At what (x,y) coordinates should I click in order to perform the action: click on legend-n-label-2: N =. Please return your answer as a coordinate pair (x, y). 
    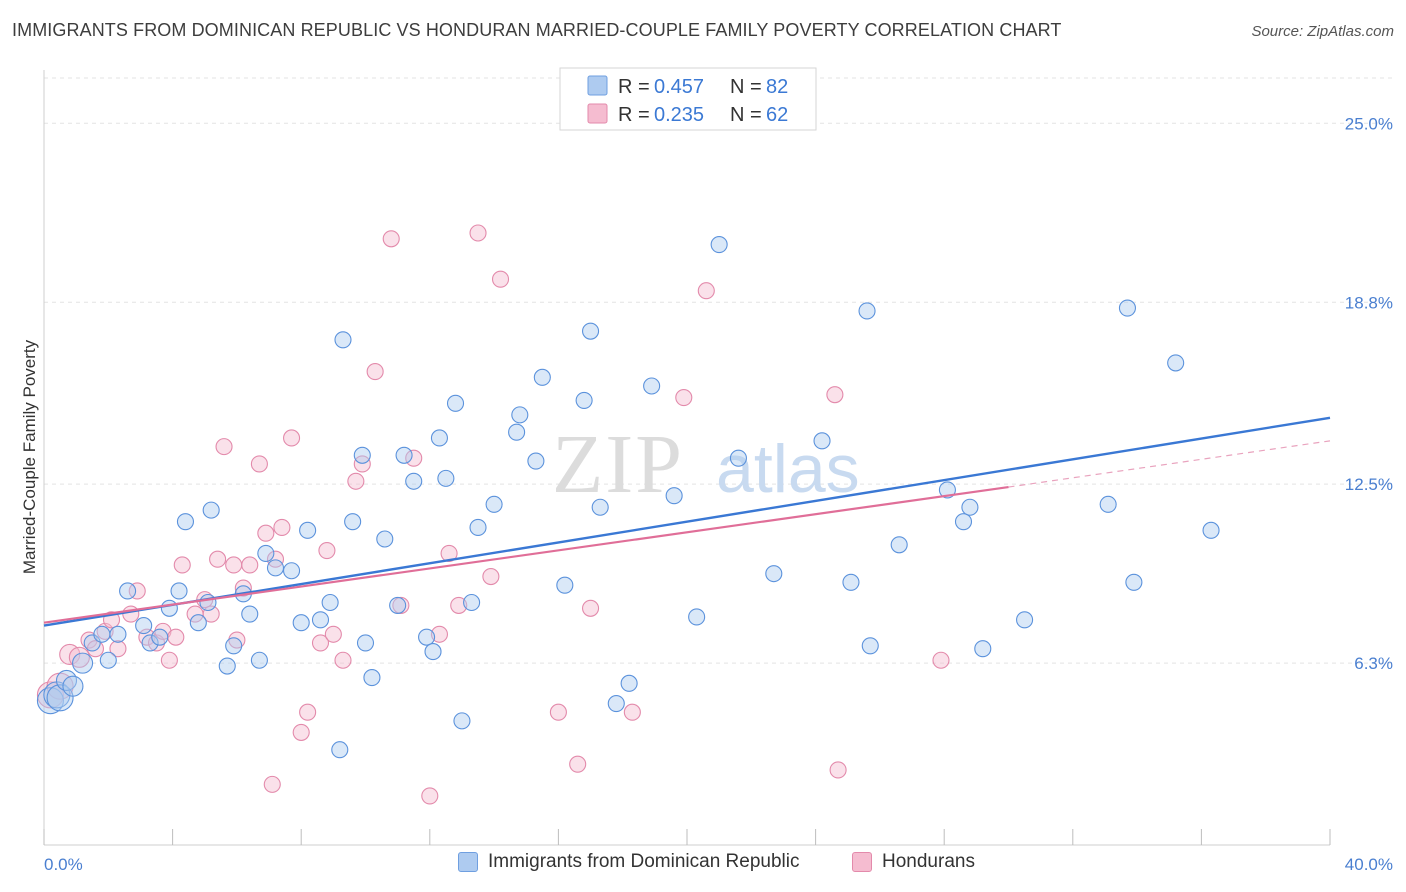
    Looking at the image, I should click on (746, 115).